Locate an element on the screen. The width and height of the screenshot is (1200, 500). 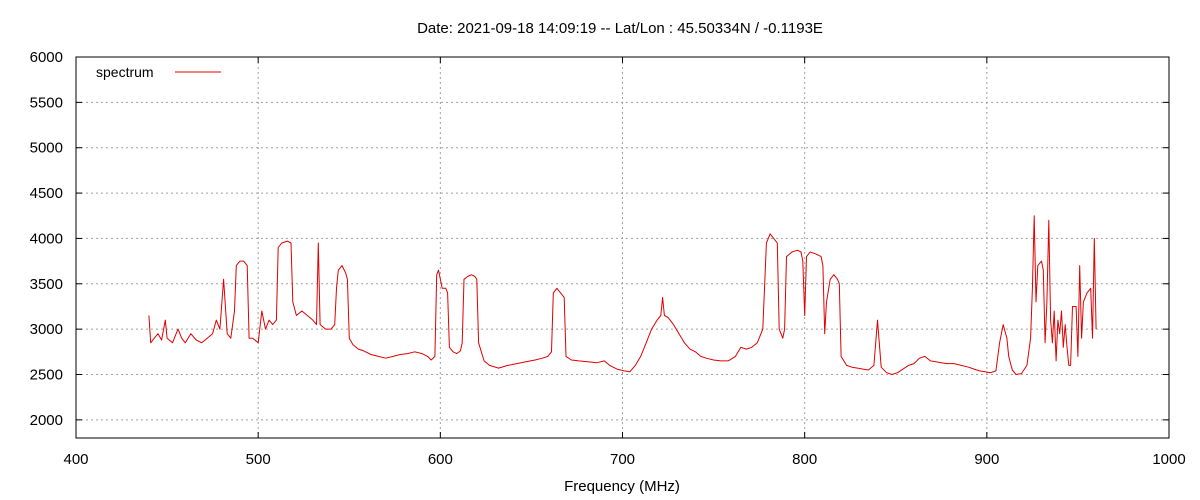
x-axis-label: Frequency (MHz) is located at coordinates (622, 486).